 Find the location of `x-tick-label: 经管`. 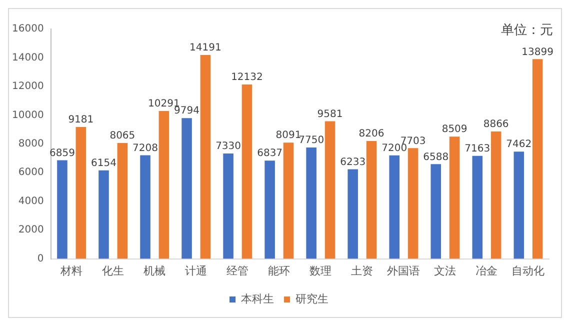

x-tick-label: 经管 is located at coordinates (237, 271).